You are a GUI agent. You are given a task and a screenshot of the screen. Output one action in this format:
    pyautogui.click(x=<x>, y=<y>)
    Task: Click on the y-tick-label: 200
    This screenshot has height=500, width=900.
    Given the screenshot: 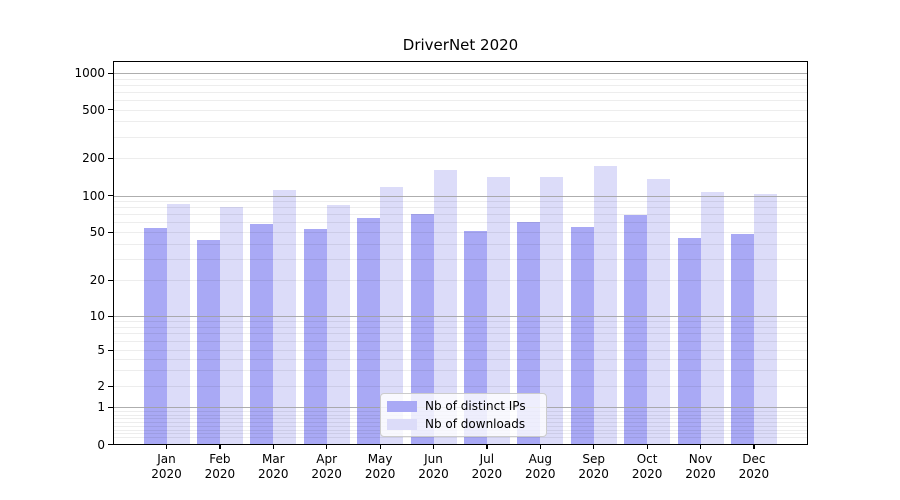 What is the action you would take?
    pyautogui.click(x=93, y=158)
    